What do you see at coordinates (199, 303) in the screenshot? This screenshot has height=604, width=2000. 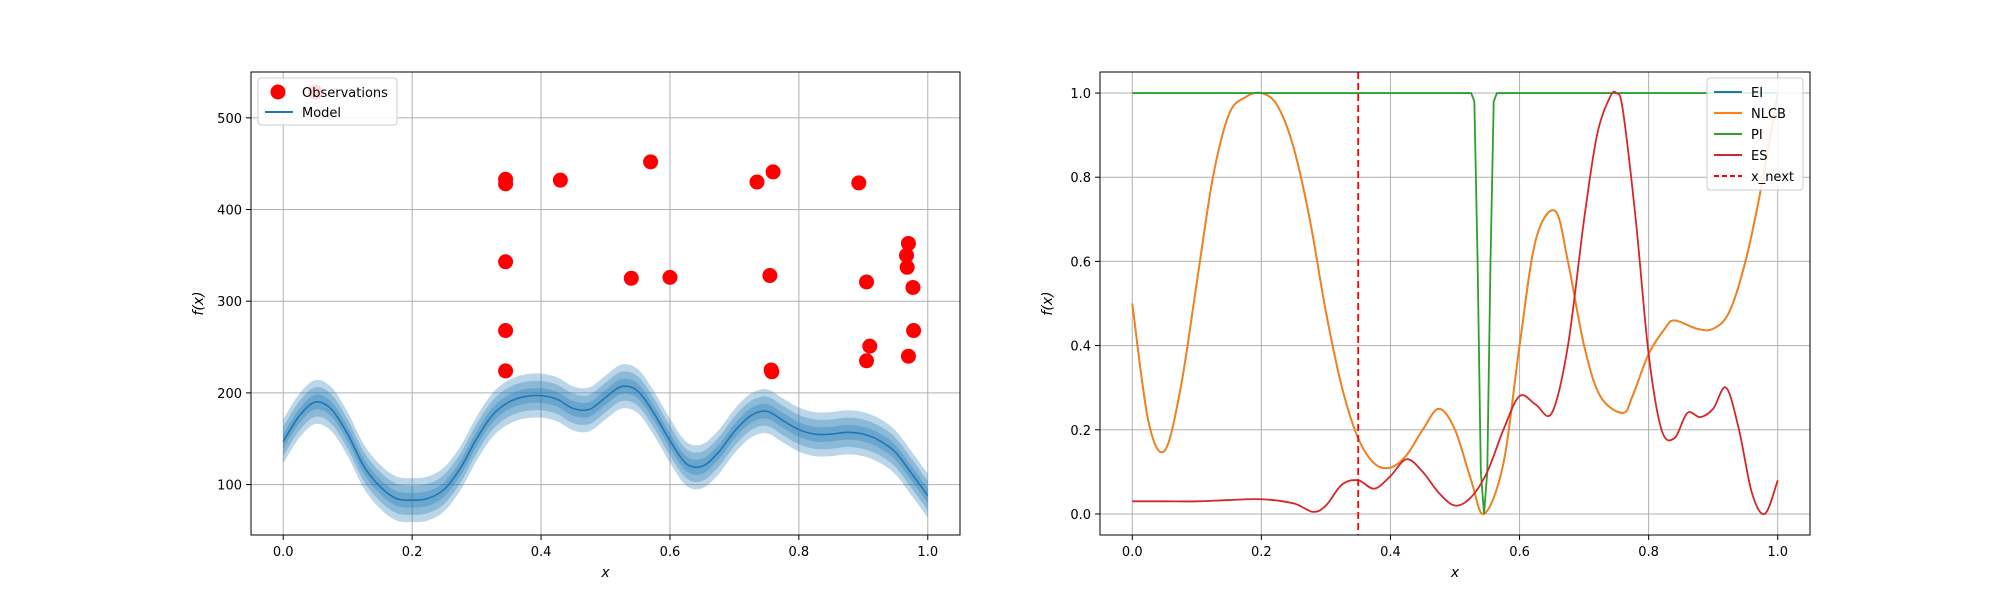 I see `left-ylabel: f(x)` at bounding box center [199, 303].